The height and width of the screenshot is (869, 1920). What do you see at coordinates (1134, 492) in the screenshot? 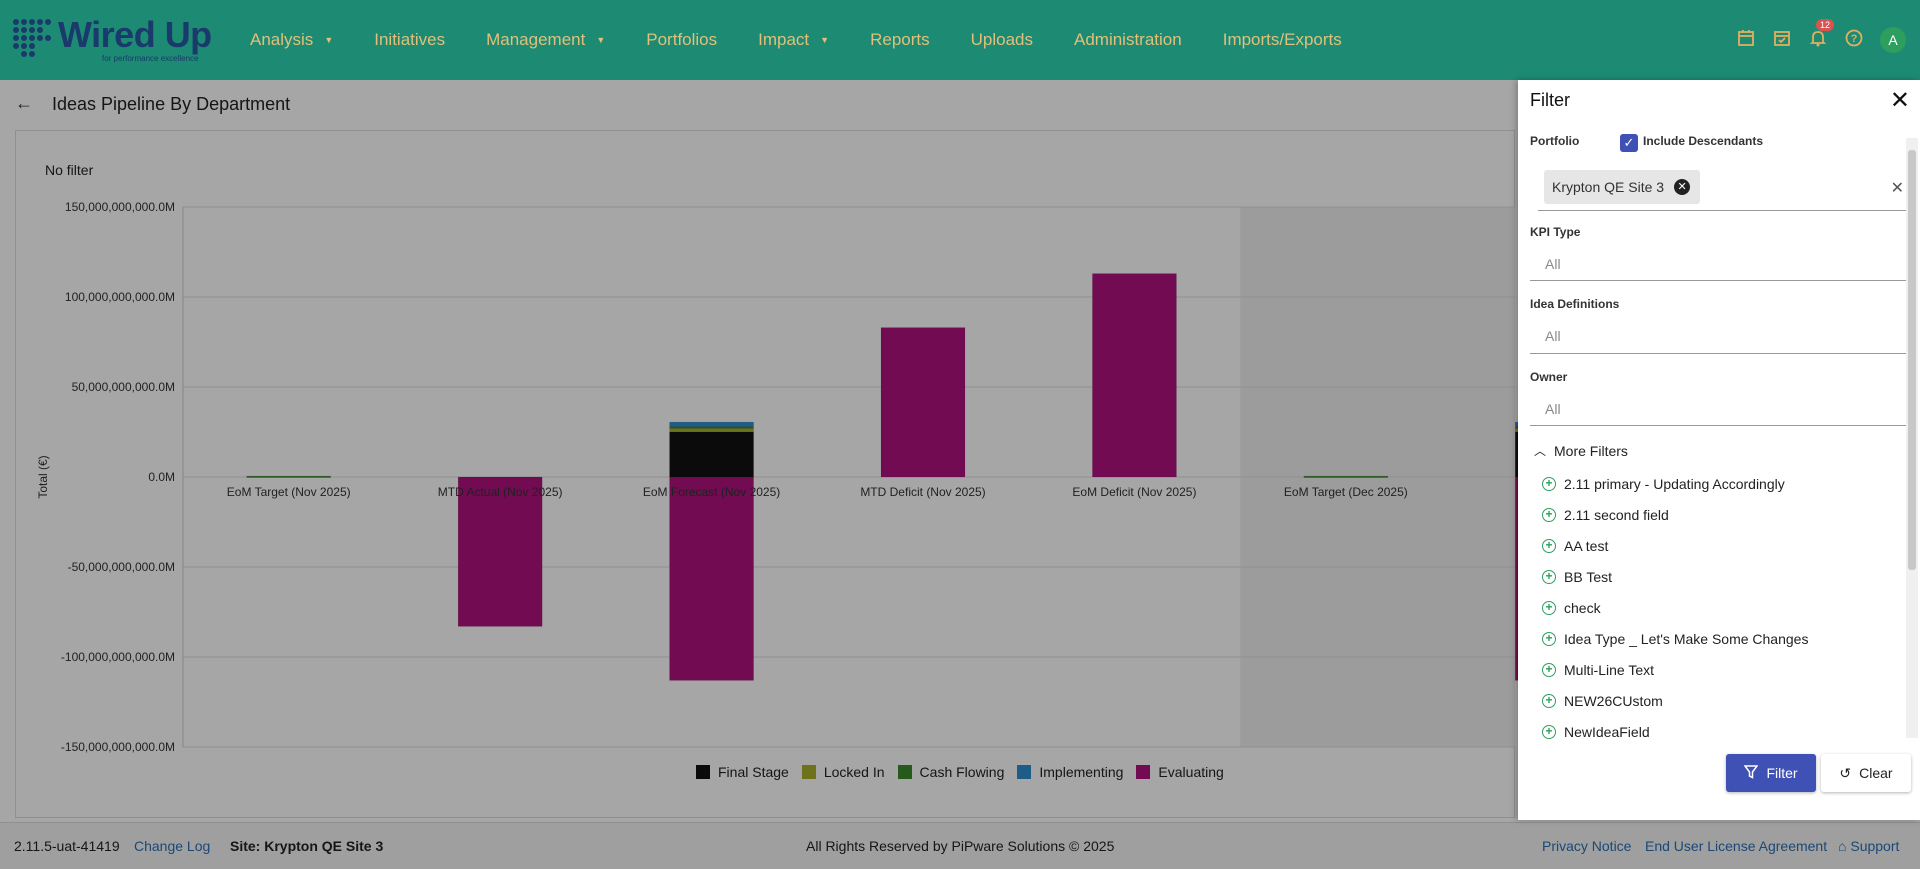
I see `x-tick-label: EoM Deficit (Nov 2025)` at bounding box center [1134, 492].